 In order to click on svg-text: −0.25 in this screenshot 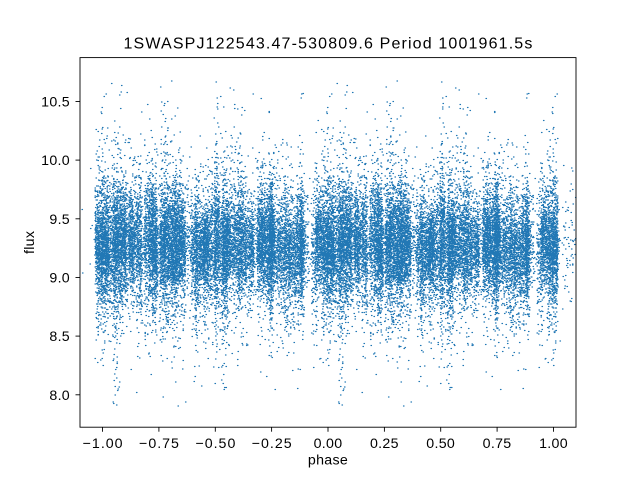, I will do `click(272, 444)`.